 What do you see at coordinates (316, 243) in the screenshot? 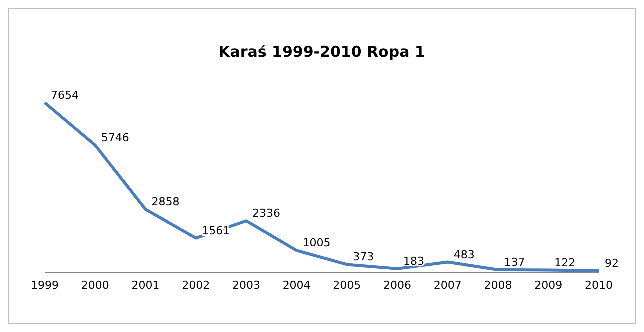
I see `data-label: 1005` at bounding box center [316, 243].